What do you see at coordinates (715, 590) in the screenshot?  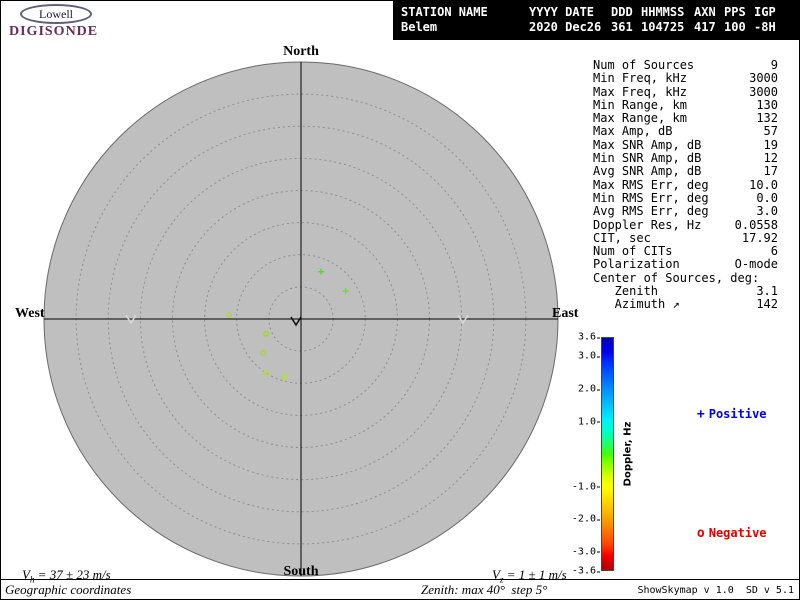 I see `version-label: ShowSkymap v 1.0 SD v 5.1` at bounding box center [715, 590].